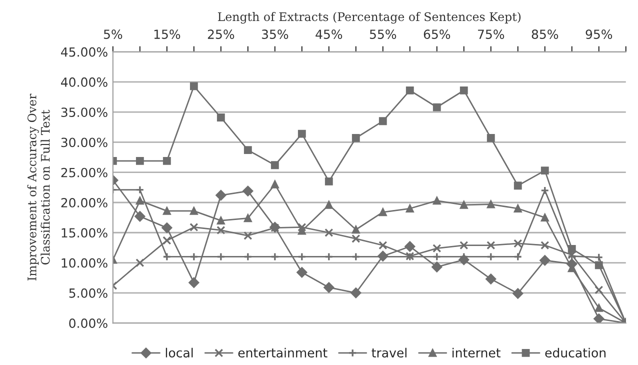  Describe the element at coordinates (545, 34) in the screenshot. I see `x-tick-label: 85%` at that location.